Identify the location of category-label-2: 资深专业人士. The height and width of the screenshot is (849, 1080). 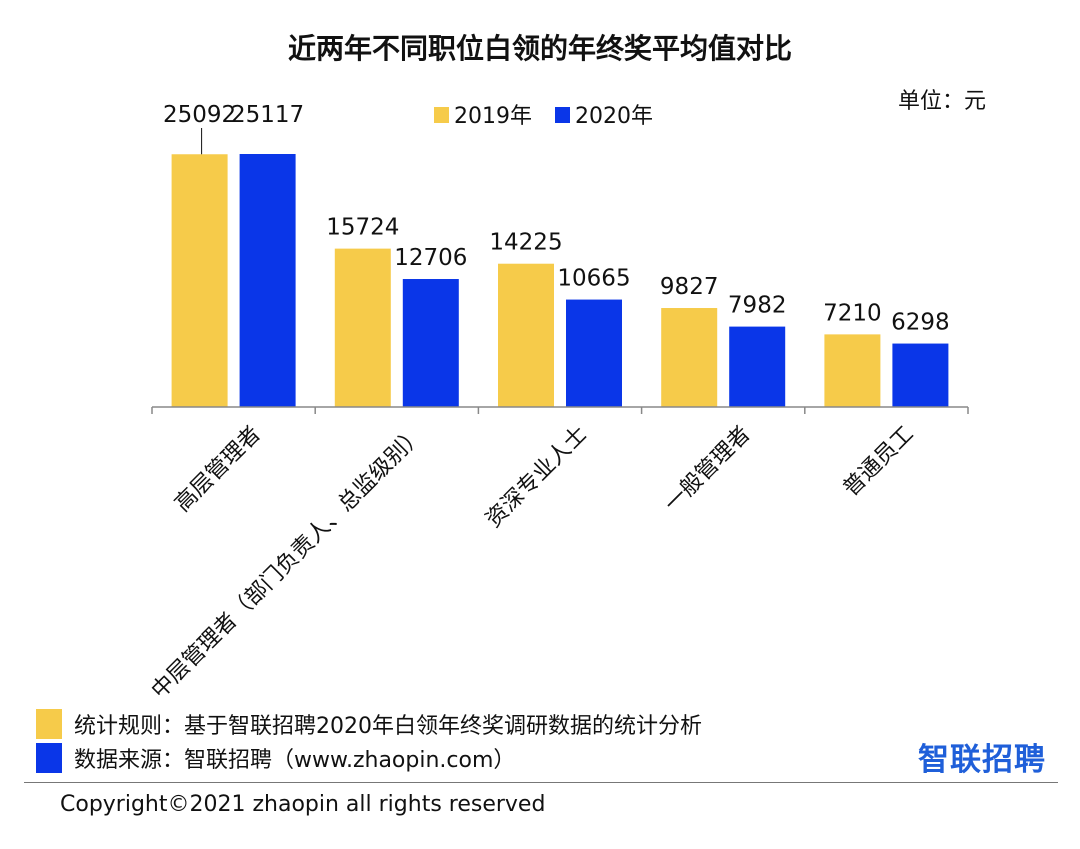
(536, 477).